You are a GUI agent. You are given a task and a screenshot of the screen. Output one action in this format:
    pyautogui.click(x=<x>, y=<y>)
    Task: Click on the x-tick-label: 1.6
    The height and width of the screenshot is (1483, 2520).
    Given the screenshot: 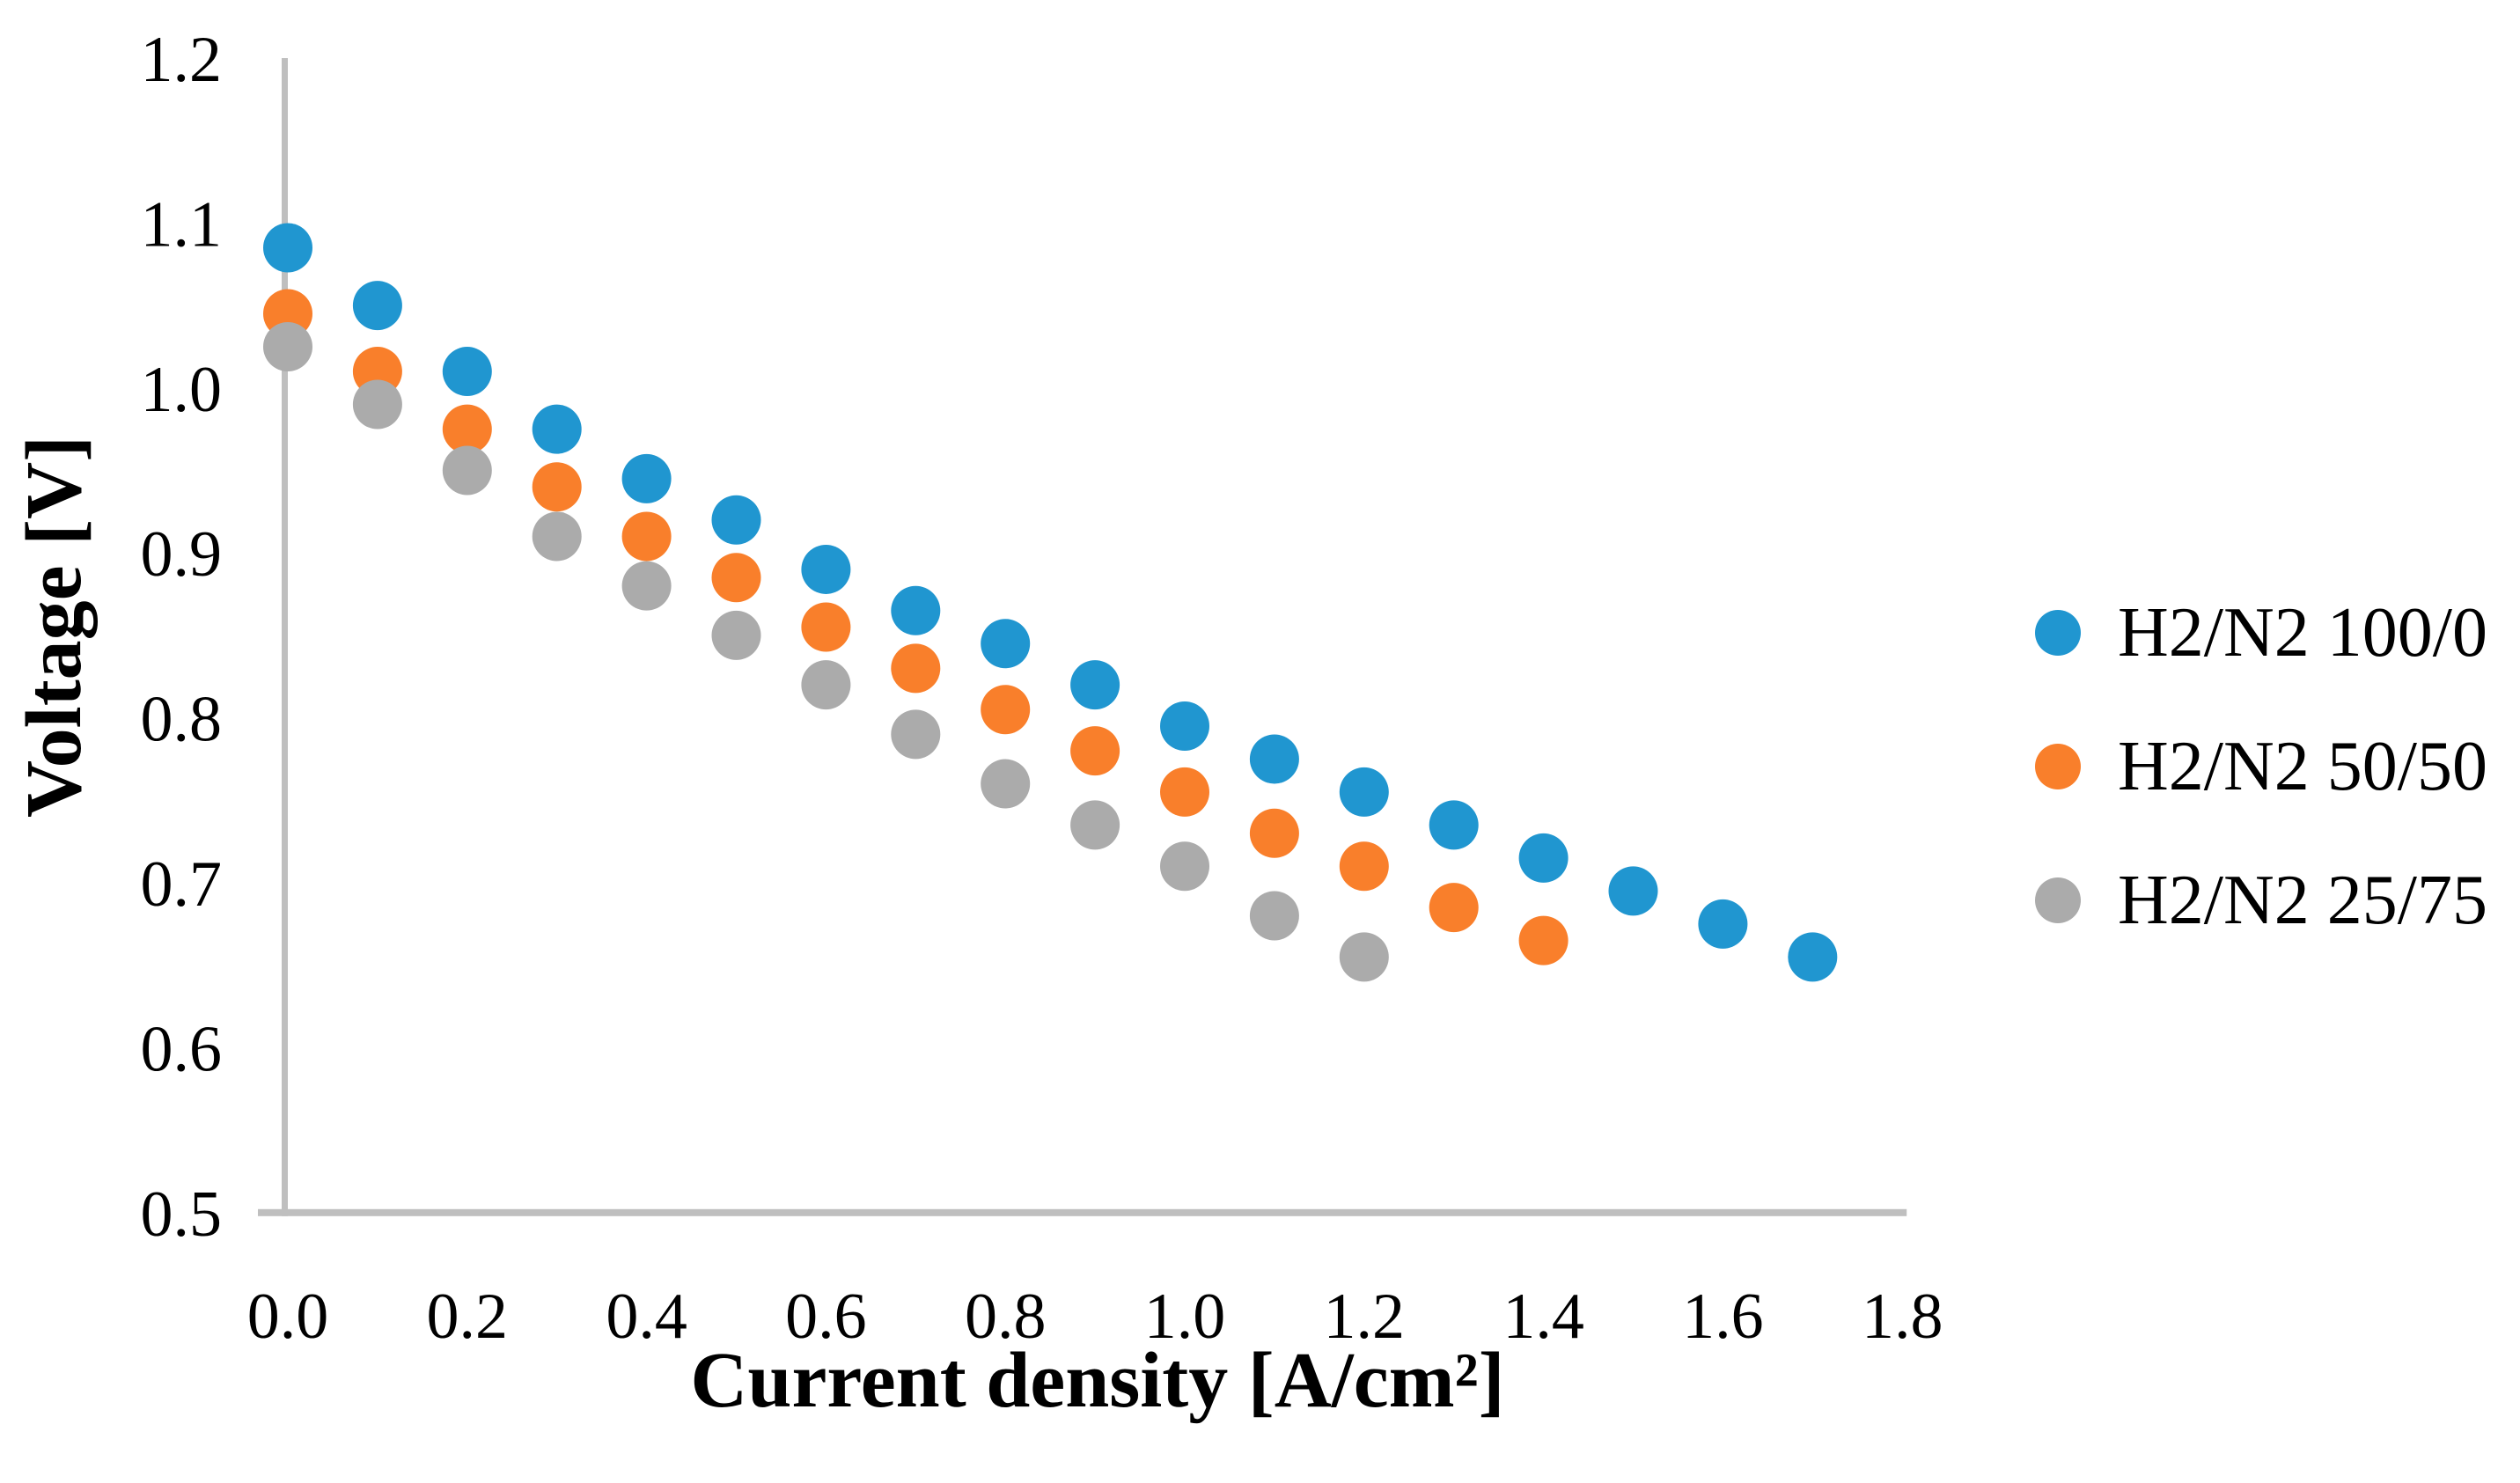 What is the action you would take?
    pyautogui.click(x=1723, y=1317)
    